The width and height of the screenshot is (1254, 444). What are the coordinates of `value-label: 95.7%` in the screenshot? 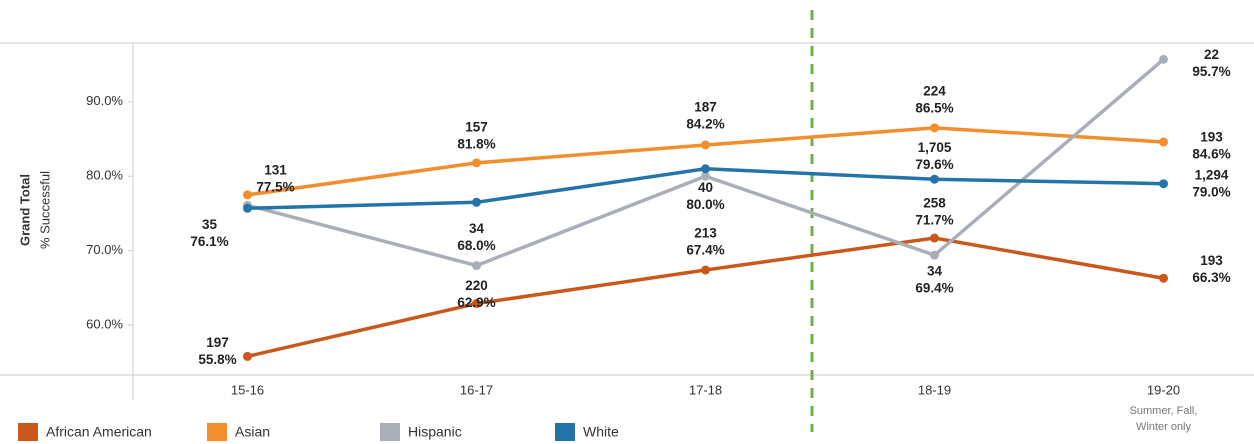 It's located at (1211, 71).